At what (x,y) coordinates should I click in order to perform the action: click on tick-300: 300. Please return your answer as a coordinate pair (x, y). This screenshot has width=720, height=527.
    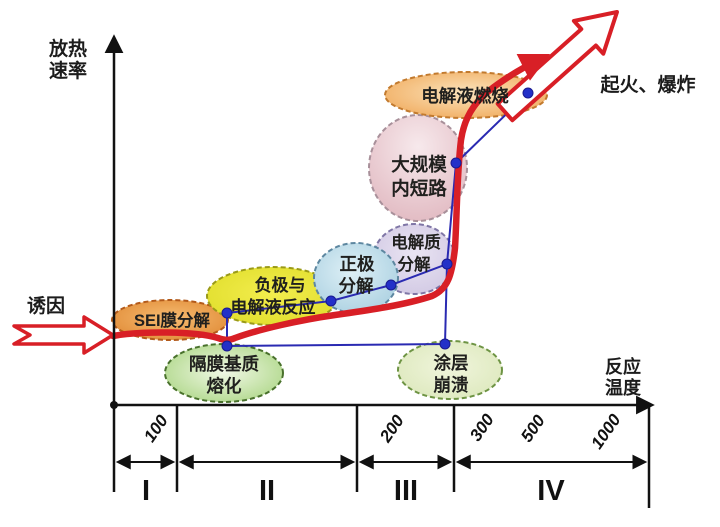
    Looking at the image, I should click on (482, 427).